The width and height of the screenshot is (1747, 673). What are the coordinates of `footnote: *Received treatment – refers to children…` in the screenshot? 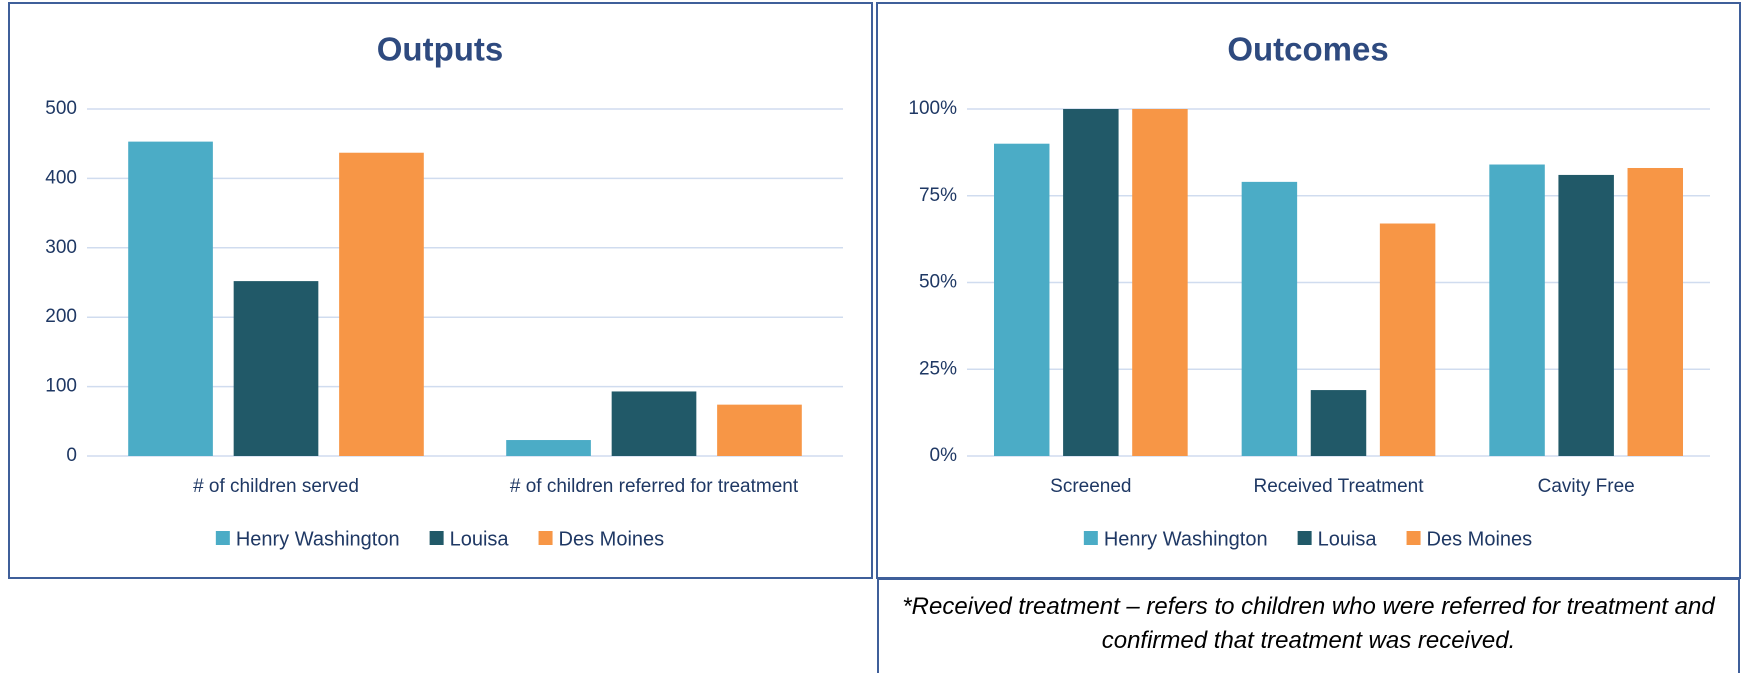 It's located at (1308, 625).